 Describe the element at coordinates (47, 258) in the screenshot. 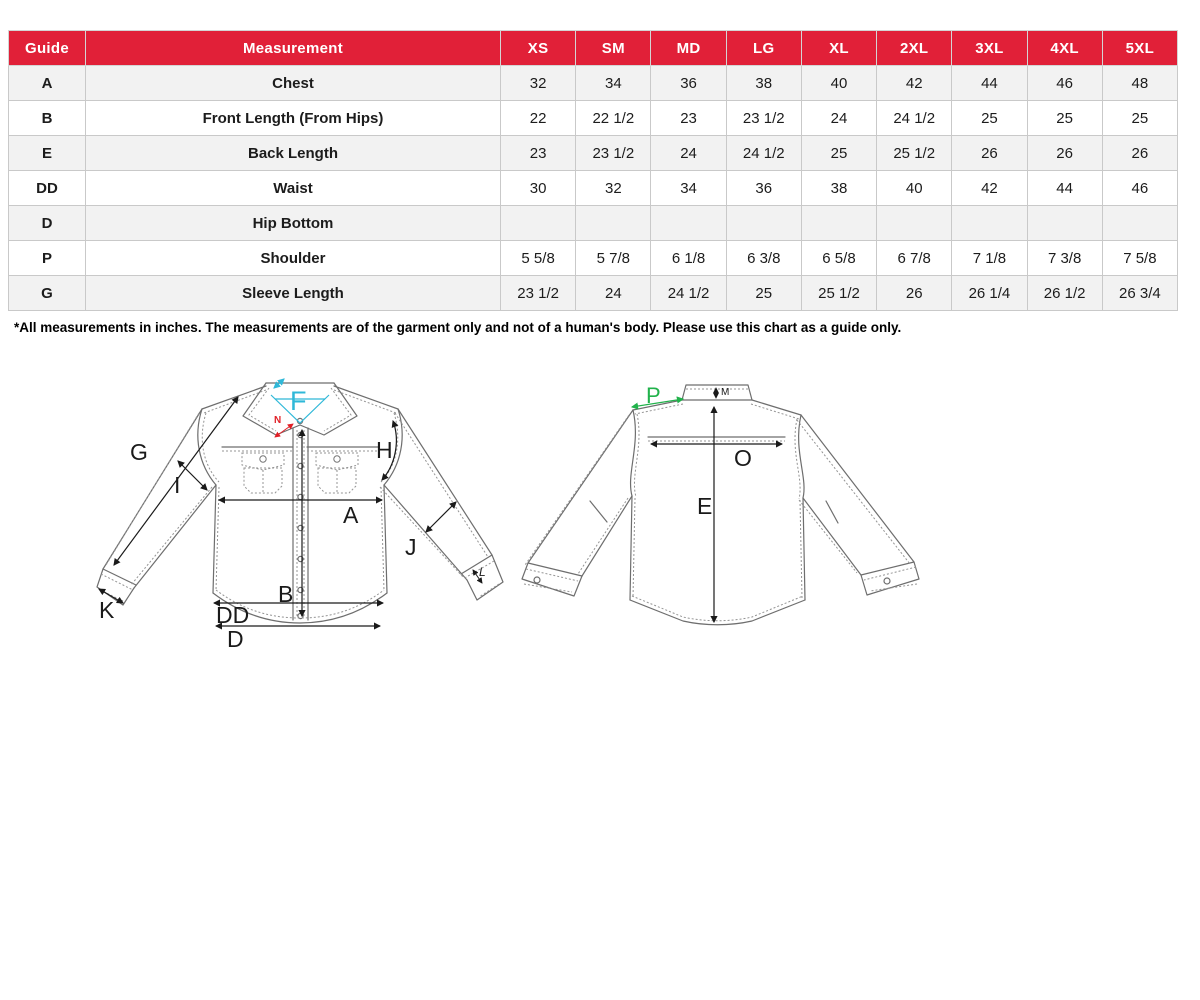

I see `guide-cell: P` at that location.